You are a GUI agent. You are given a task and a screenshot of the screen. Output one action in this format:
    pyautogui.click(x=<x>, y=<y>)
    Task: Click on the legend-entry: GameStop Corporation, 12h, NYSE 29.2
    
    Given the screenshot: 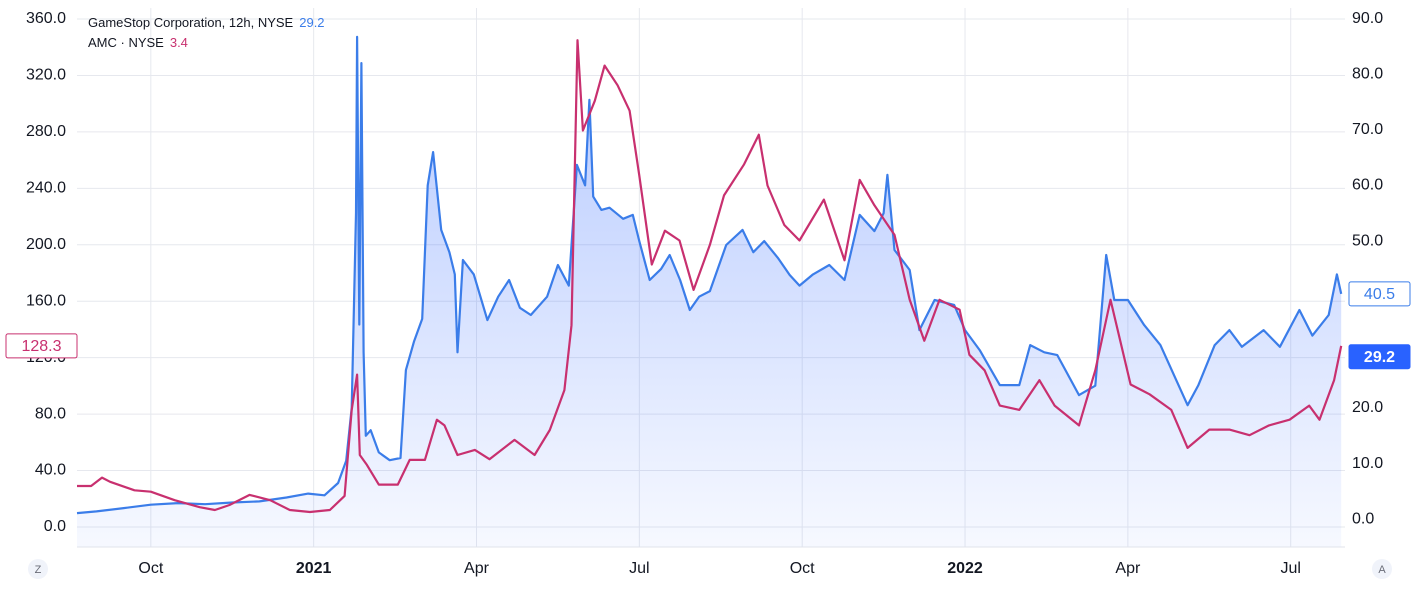 What is the action you would take?
    pyautogui.click(x=206, y=22)
    